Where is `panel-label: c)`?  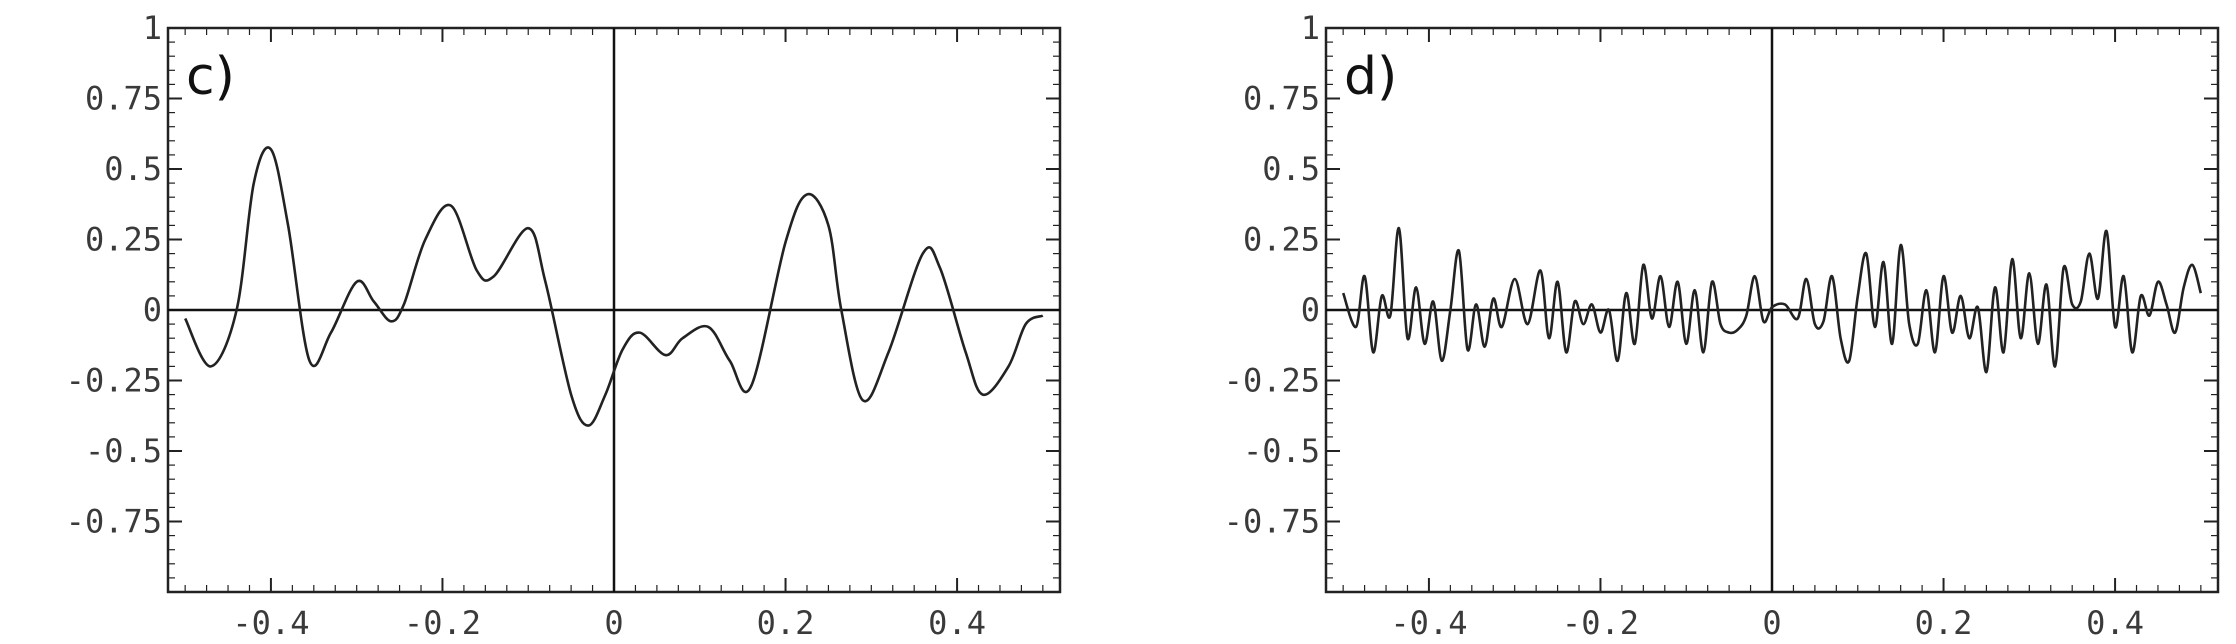
panel-label: c) is located at coordinates (210, 77).